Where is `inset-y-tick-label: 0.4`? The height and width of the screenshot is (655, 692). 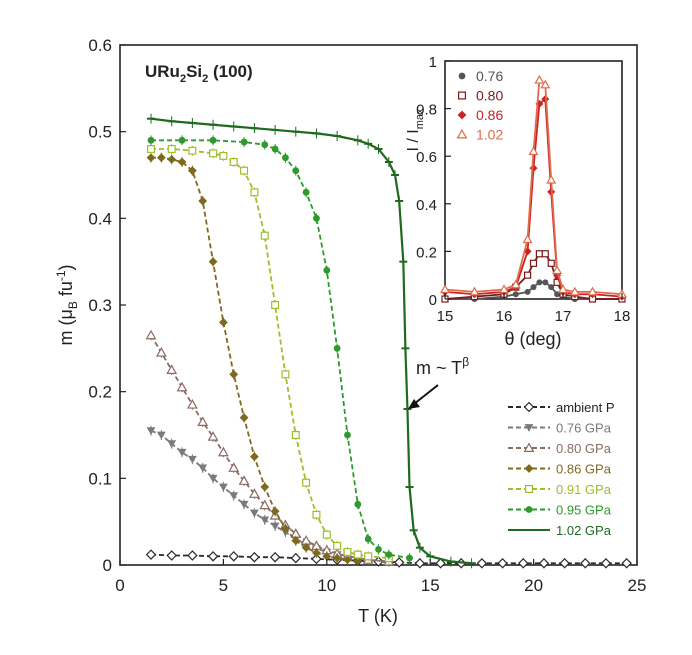
inset-y-tick-label: 0.4 is located at coordinates (426, 205).